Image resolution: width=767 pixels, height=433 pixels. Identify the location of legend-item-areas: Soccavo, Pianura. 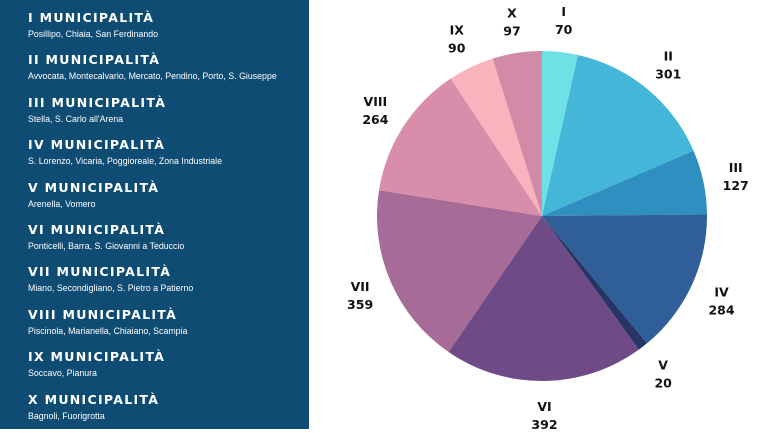
(62, 373).